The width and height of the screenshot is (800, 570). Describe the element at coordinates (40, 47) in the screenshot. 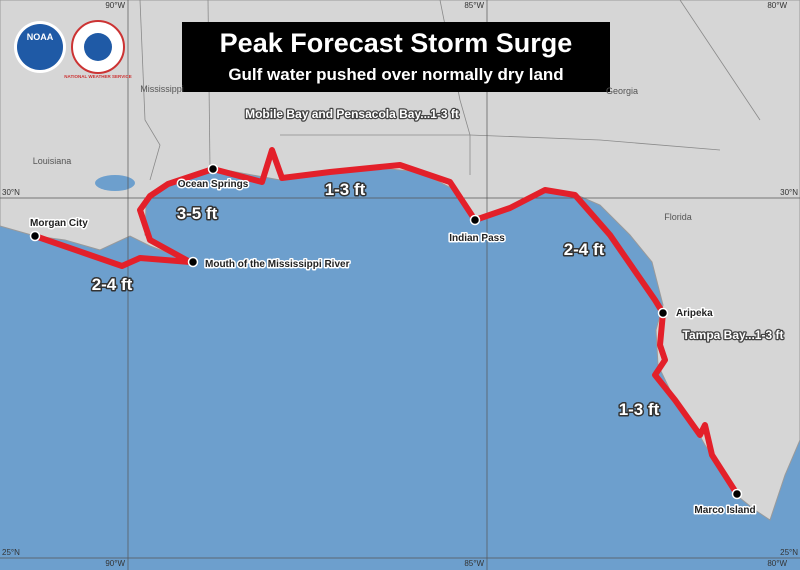

I see `noaa-logo-inner` at that location.